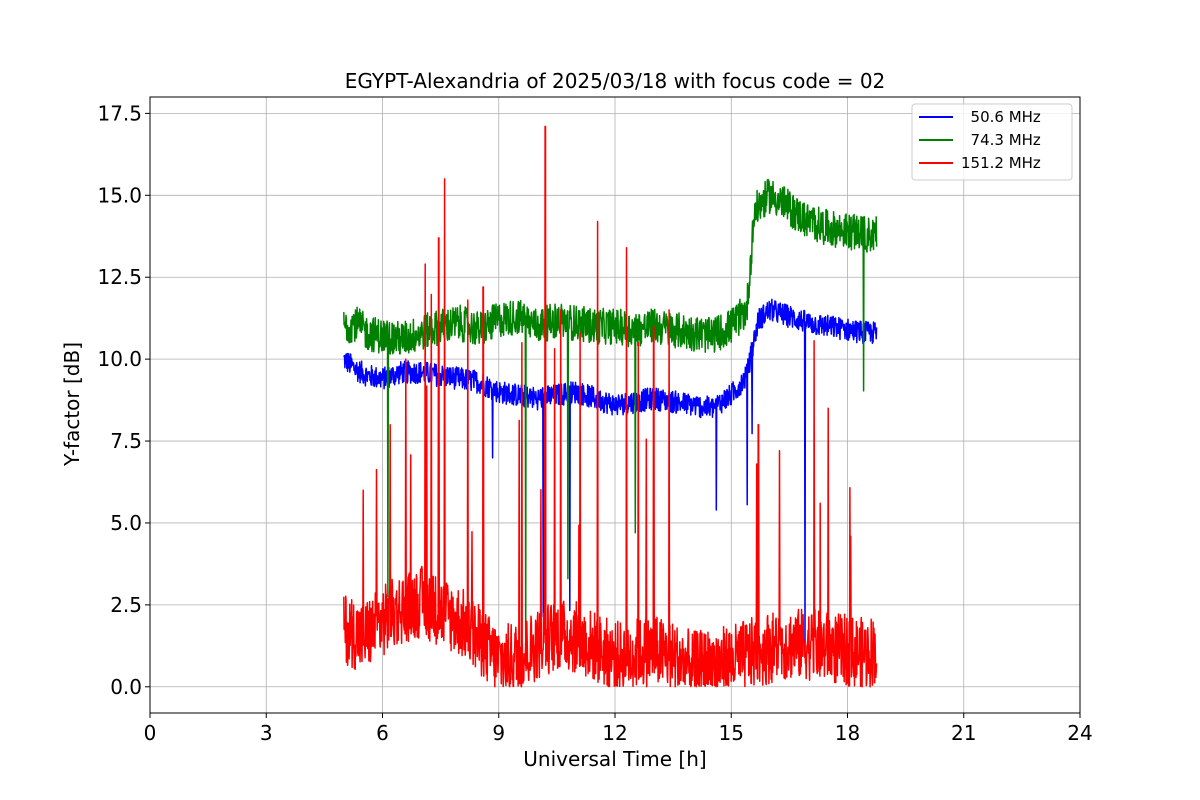 The image size is (1200, 800). Describe the element at coordinates (847, 733) in the screenshot. I see `x-tick-label: 18` at that location.